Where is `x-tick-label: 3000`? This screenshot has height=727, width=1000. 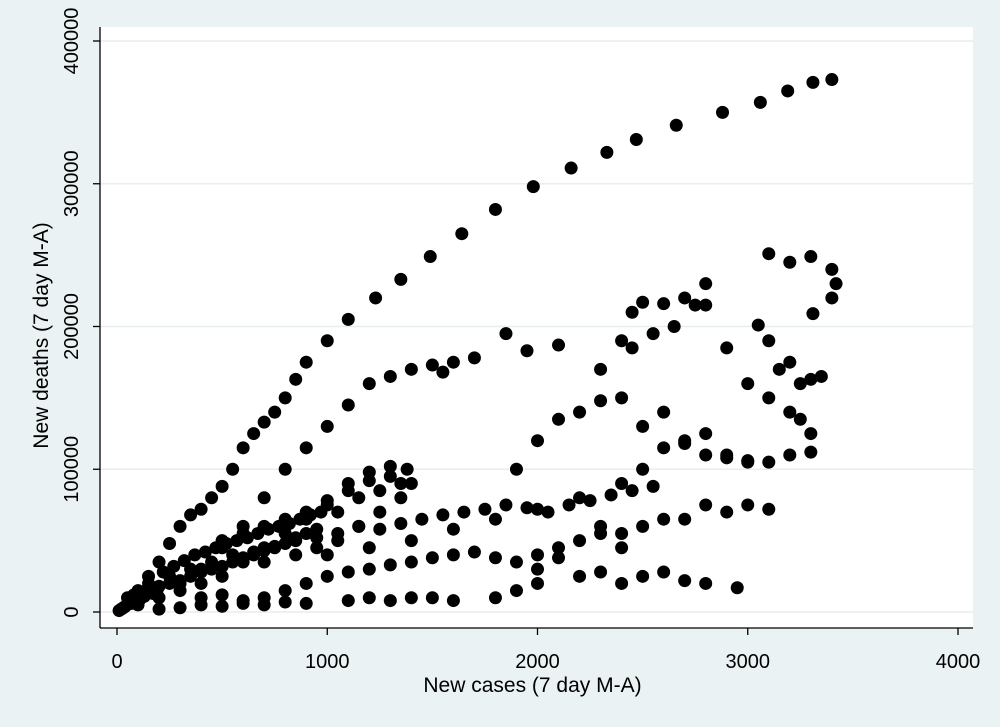
x-tick-label: 3000 is located at coordinates (748, 662).